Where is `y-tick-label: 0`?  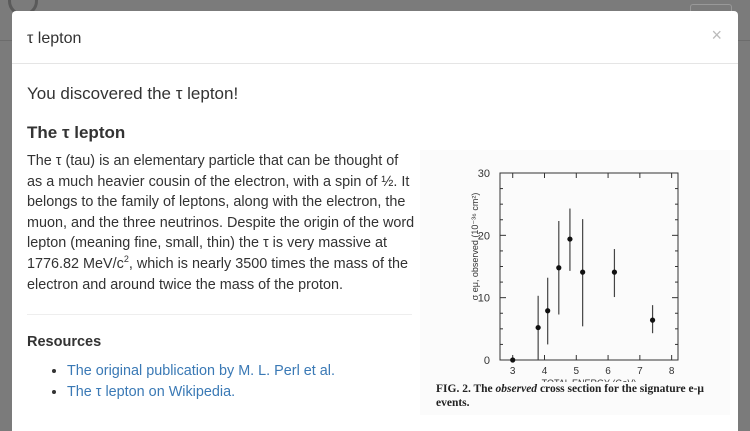 y-tick-label: 0 is located at coordinates (487, 361).